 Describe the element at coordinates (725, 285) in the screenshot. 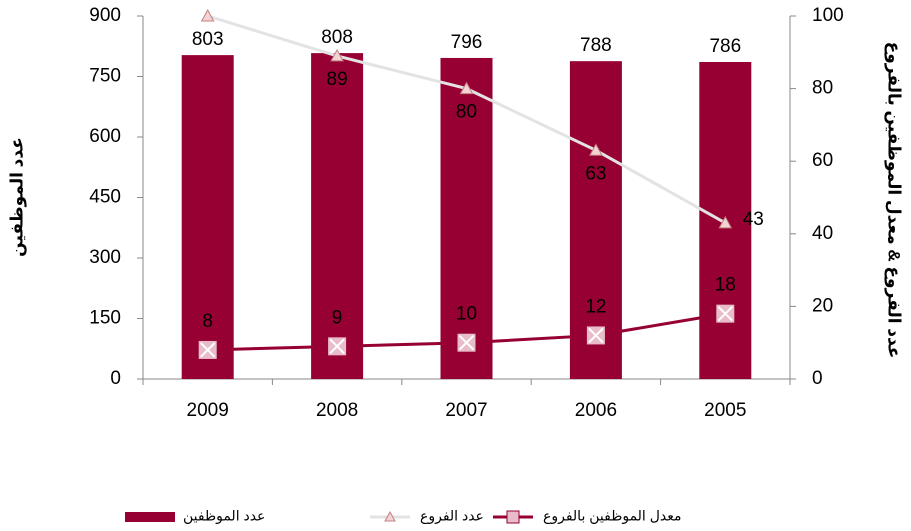

I see `data-label: 18` at that location.